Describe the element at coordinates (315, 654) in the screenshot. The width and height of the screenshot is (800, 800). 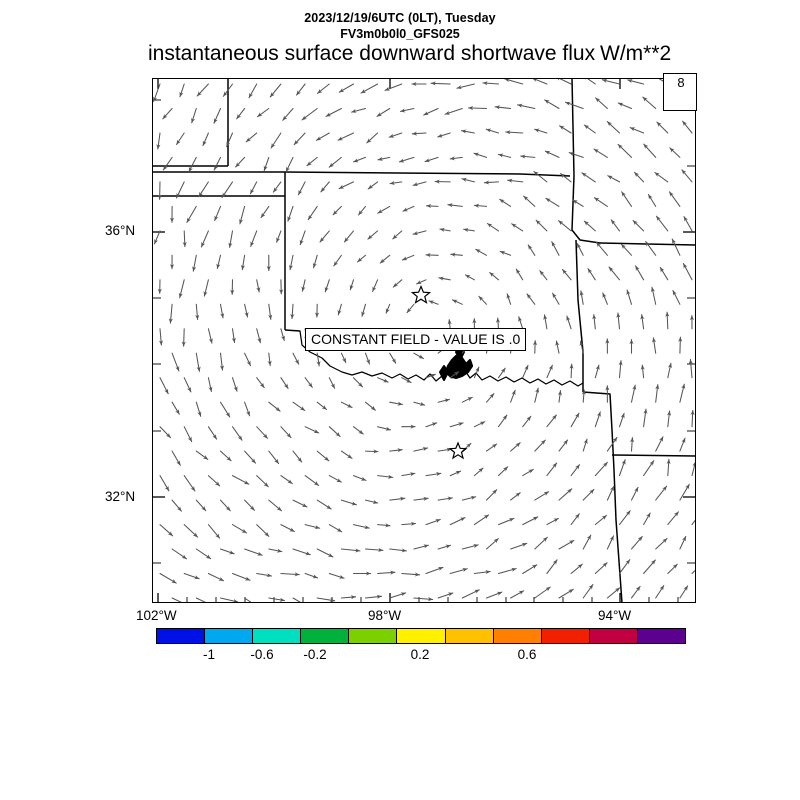
I see `colorbar-tick-2: -0.2` at that location.